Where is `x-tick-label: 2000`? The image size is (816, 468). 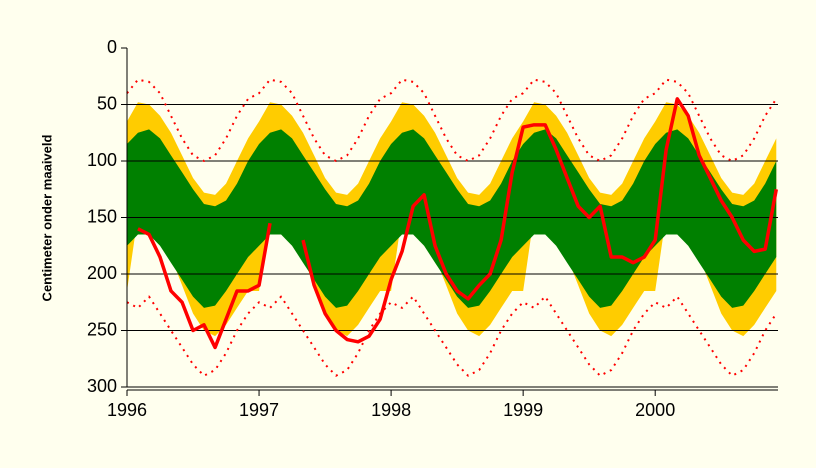 x-tick-label: 2000 is located at coordinates (655, 410).